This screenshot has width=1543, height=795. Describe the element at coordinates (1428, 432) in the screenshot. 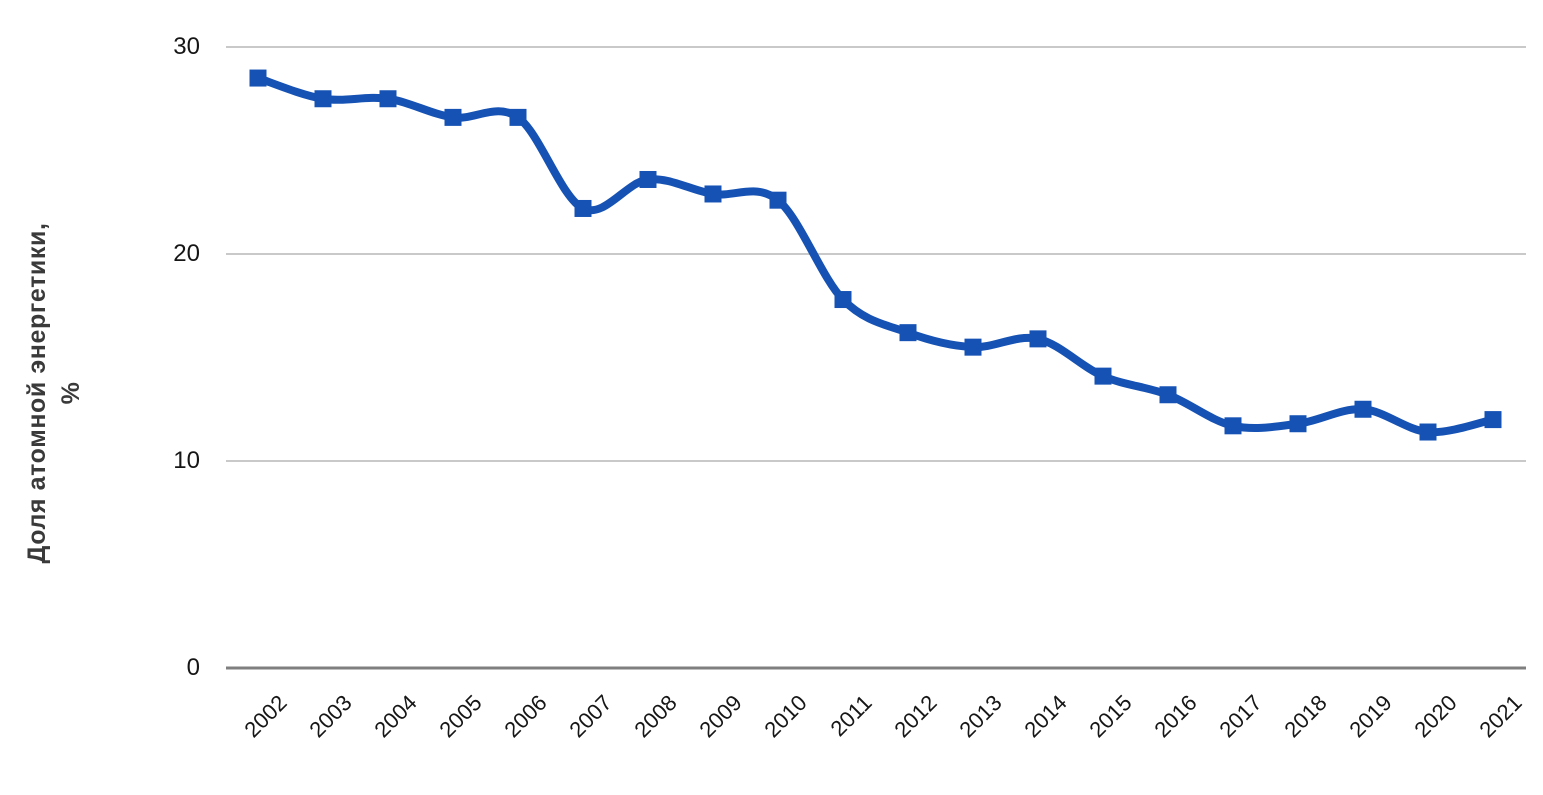

I see `data-point-2020` at that location.